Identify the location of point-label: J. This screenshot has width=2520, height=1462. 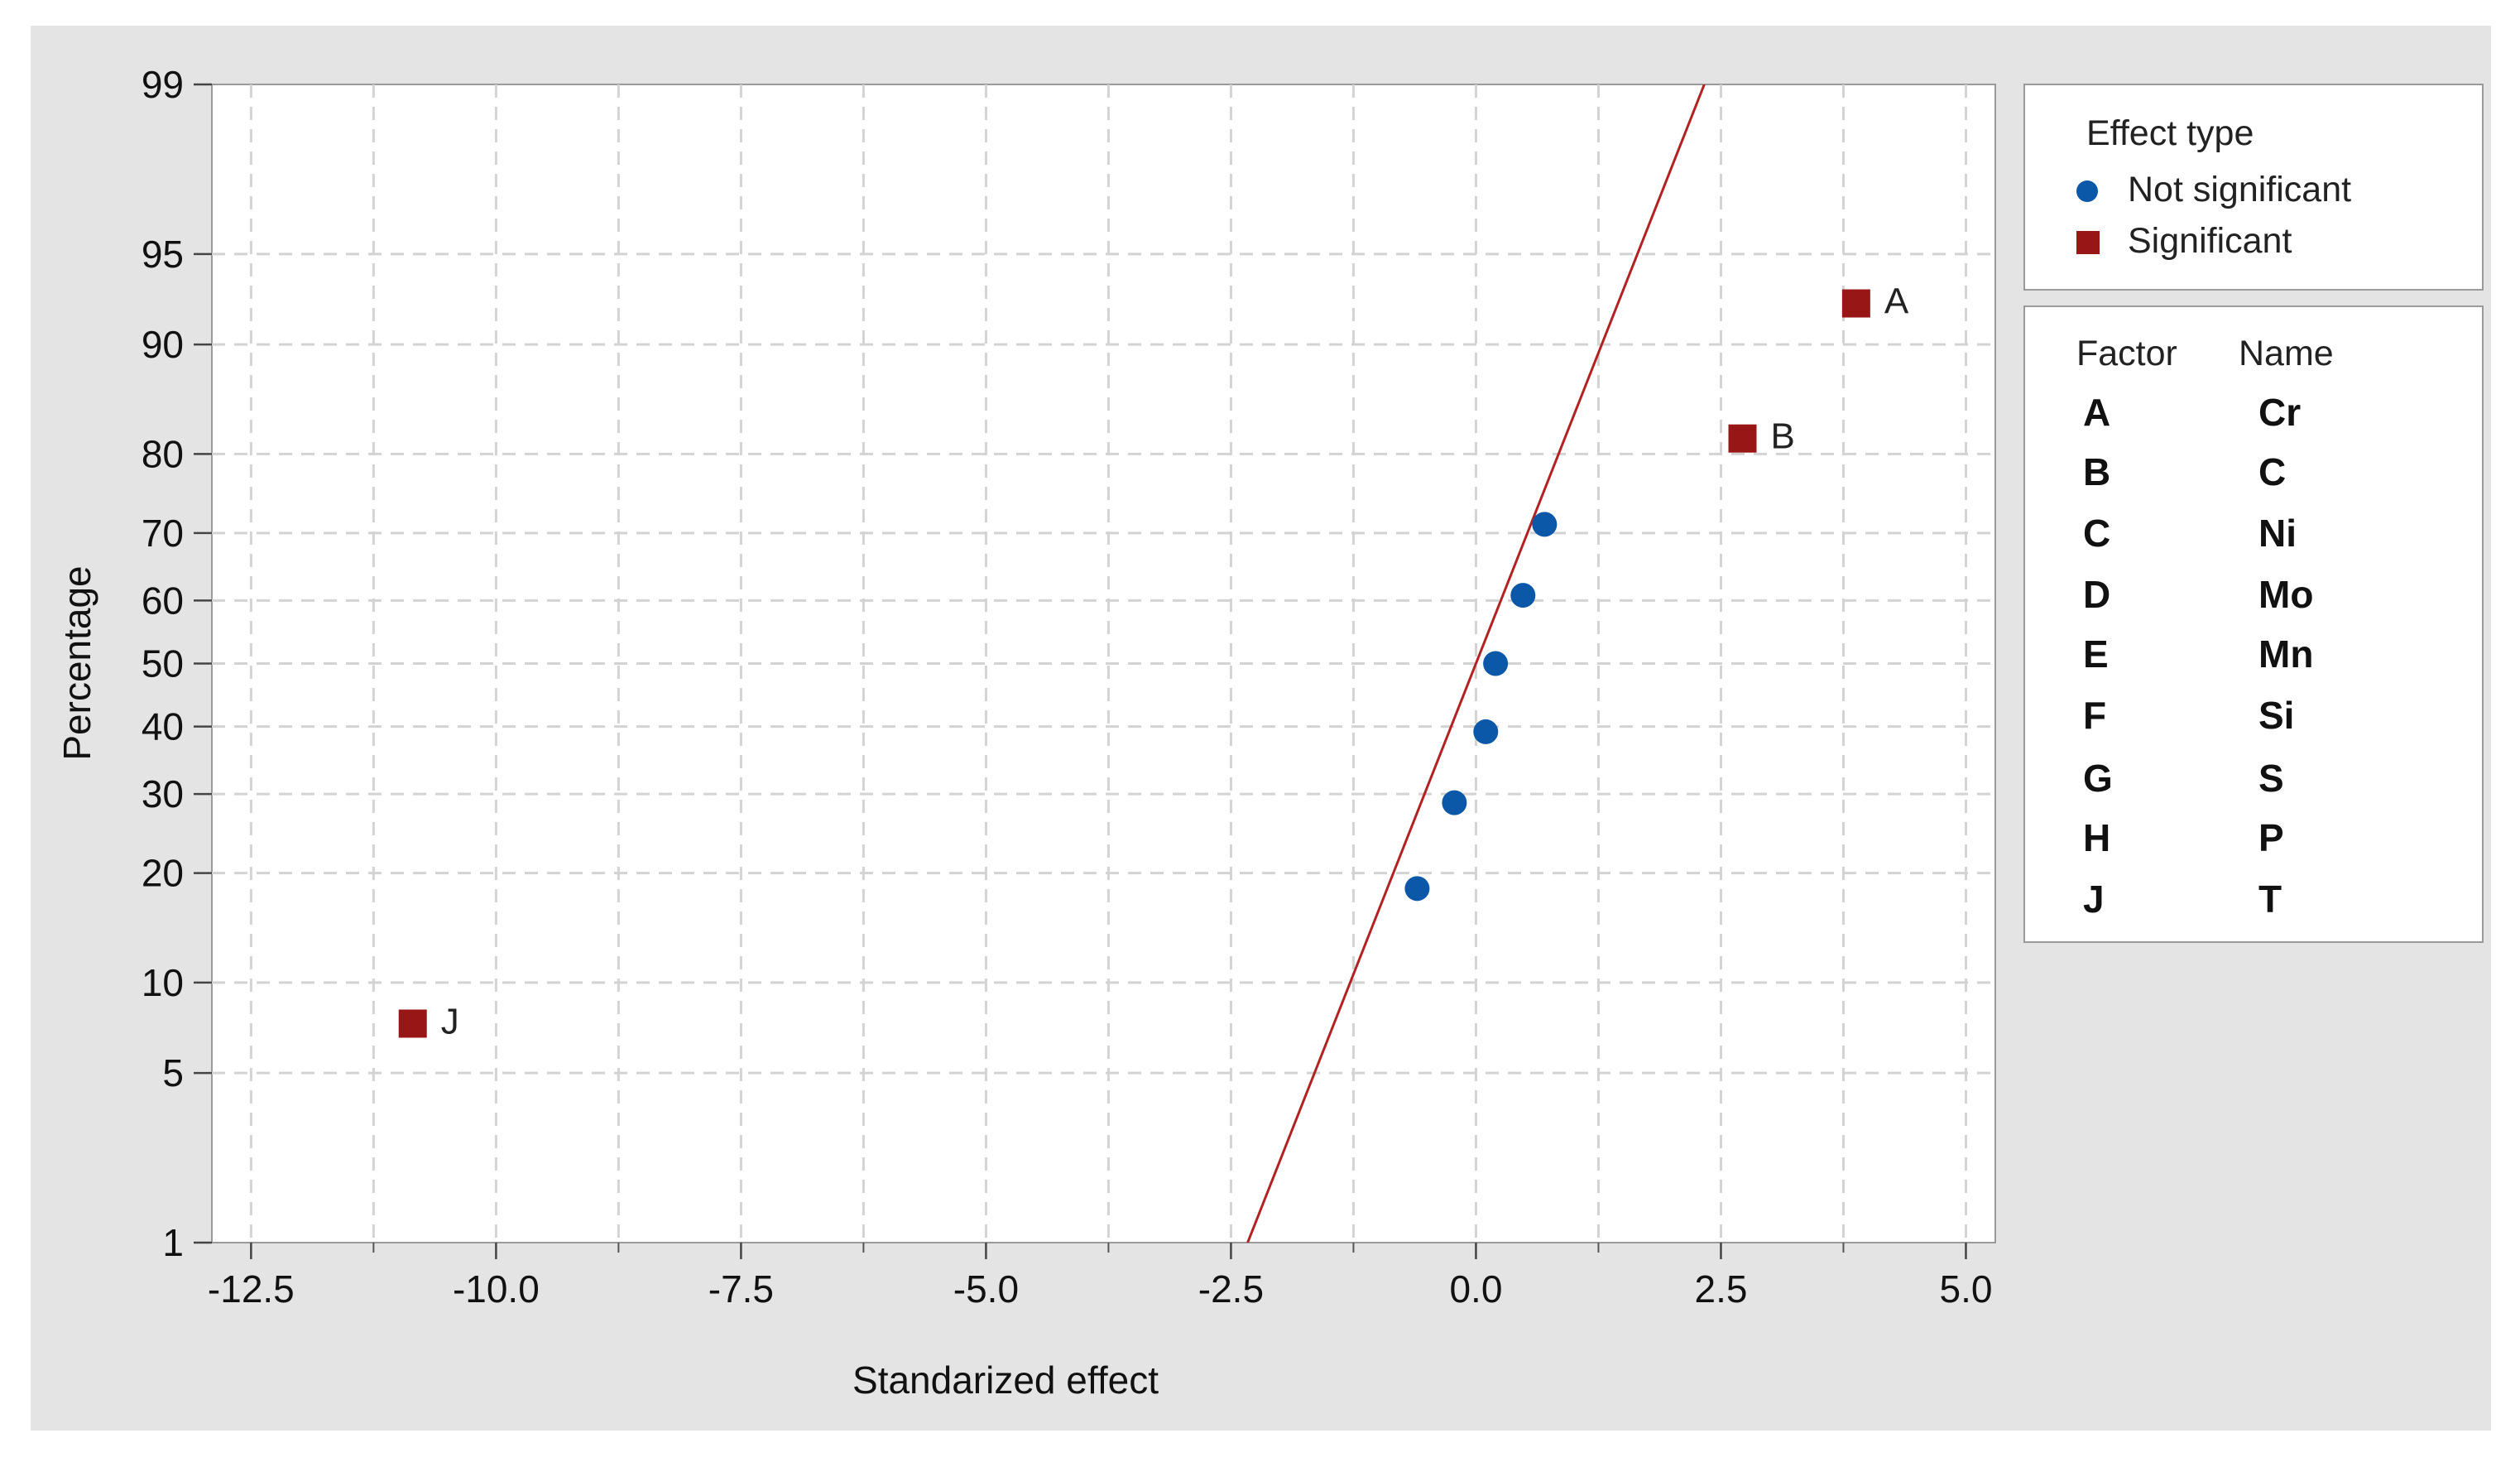
(450, 1021).